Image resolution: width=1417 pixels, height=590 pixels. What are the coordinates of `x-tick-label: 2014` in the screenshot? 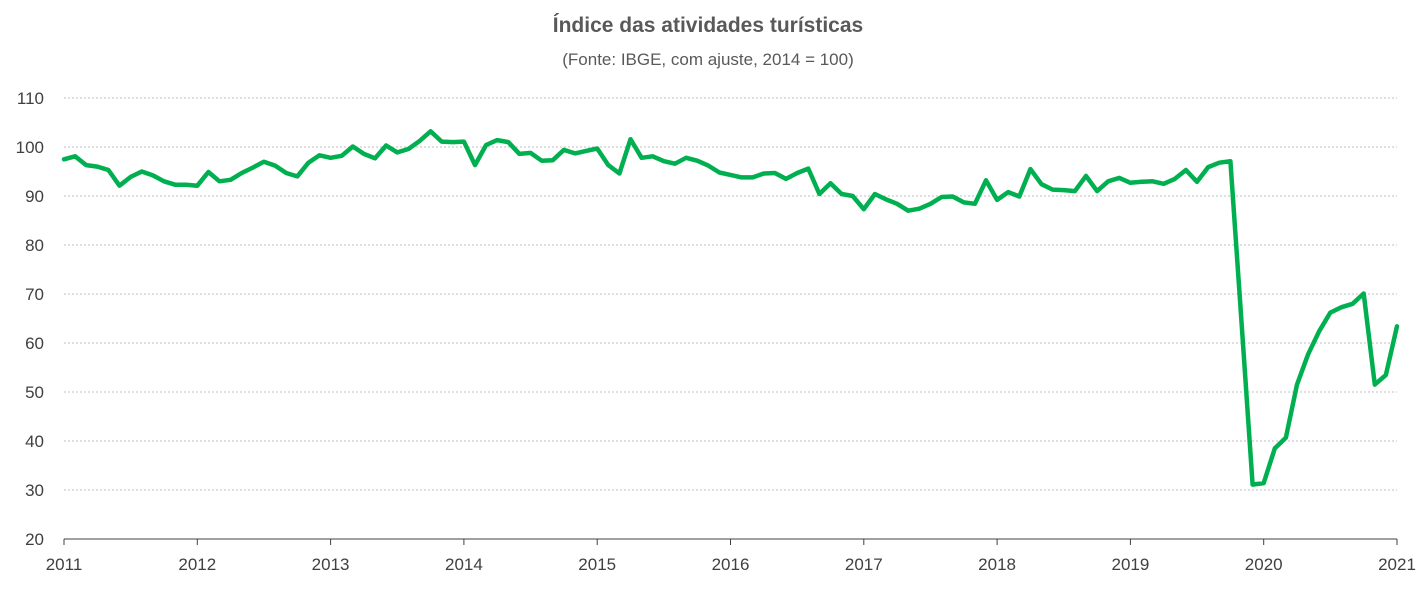 It's located at (464, 564).